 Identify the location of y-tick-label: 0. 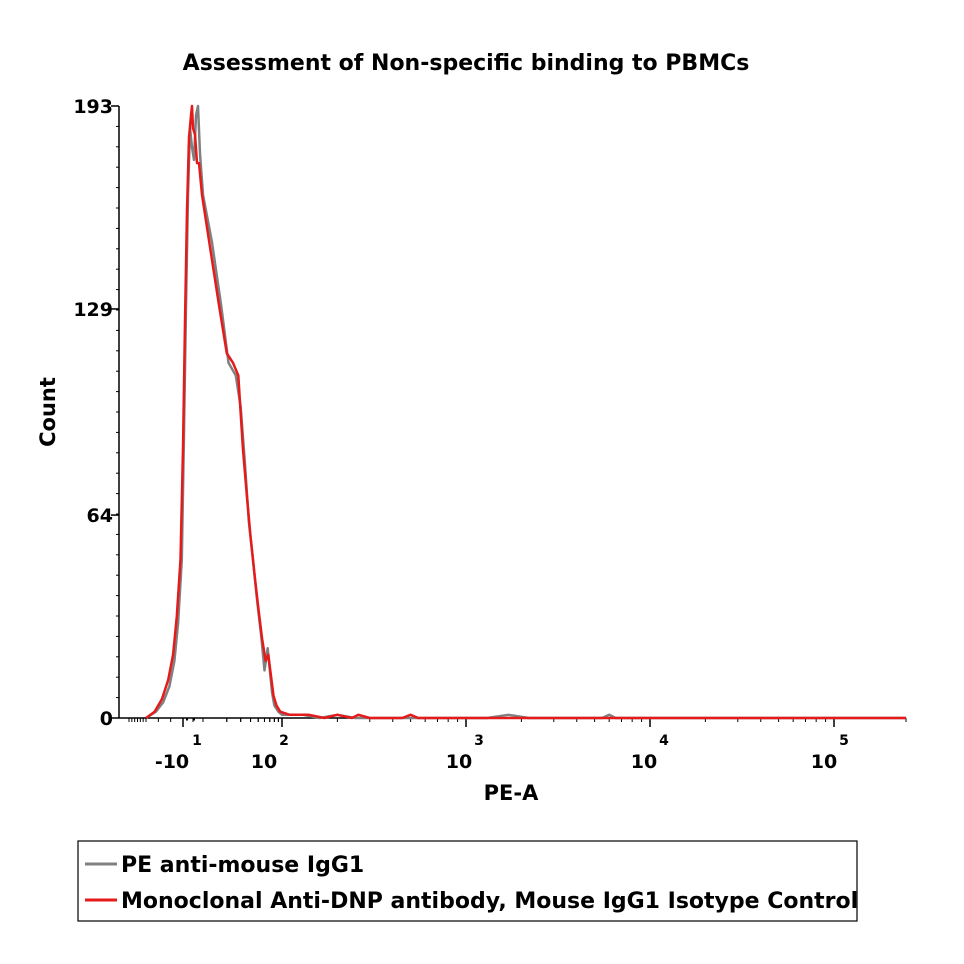
(106, 719).